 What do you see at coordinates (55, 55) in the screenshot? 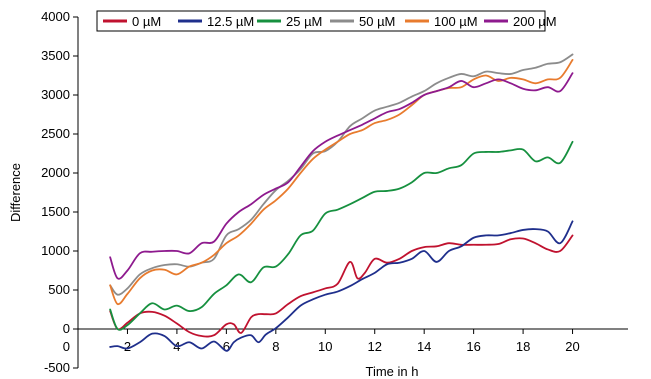
I see `y-tick-label: 3500` at bounding box center [55, 55].